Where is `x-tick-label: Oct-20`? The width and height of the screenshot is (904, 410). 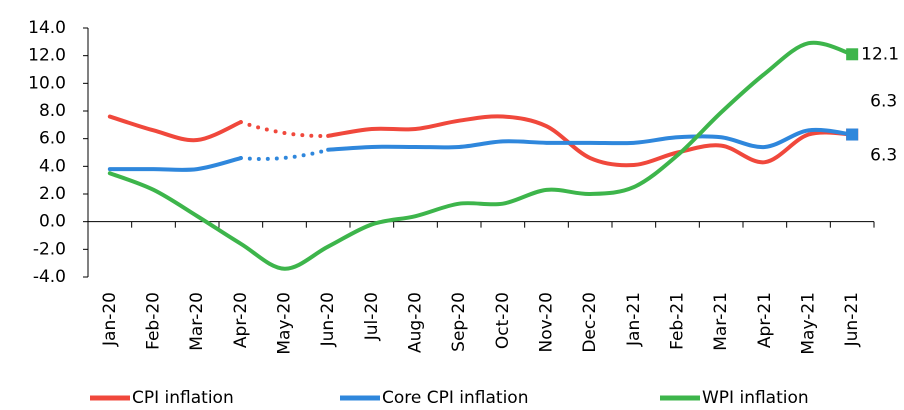
x-tick-label: Oct-20 is located at coordinates (503, 320).